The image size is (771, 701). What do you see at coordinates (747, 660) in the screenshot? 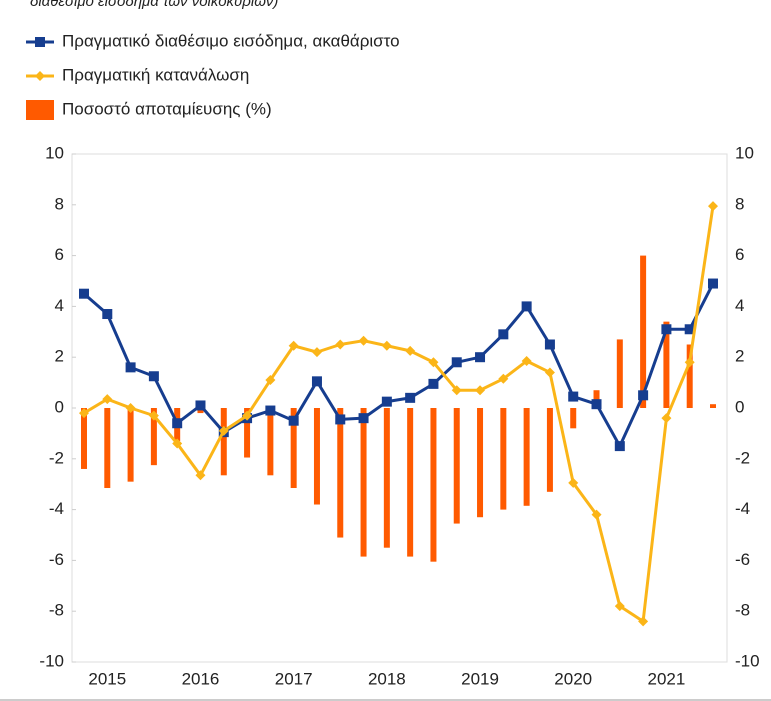
I see `y2-tick-label: -10` at bounding box center [747, 660].